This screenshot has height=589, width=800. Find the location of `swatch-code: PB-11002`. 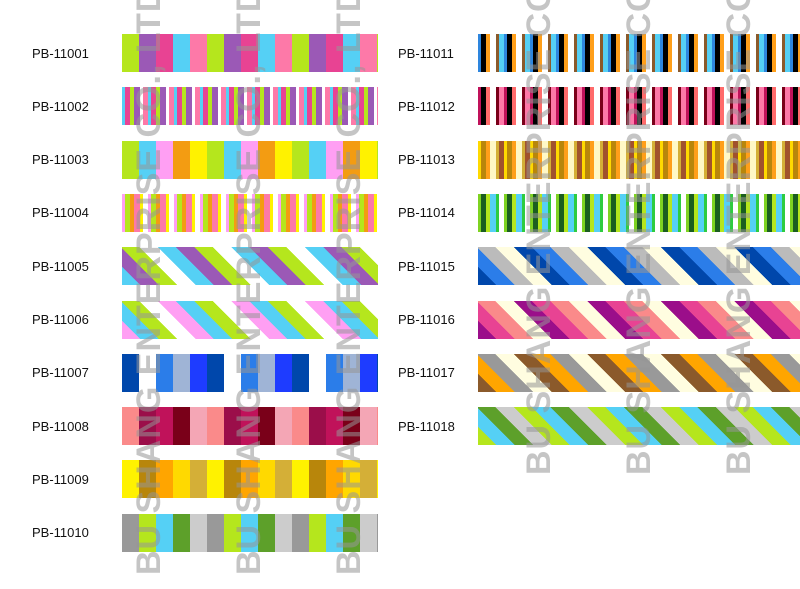

swatch-code: PB-11002 is located at coordinates (60, 106).